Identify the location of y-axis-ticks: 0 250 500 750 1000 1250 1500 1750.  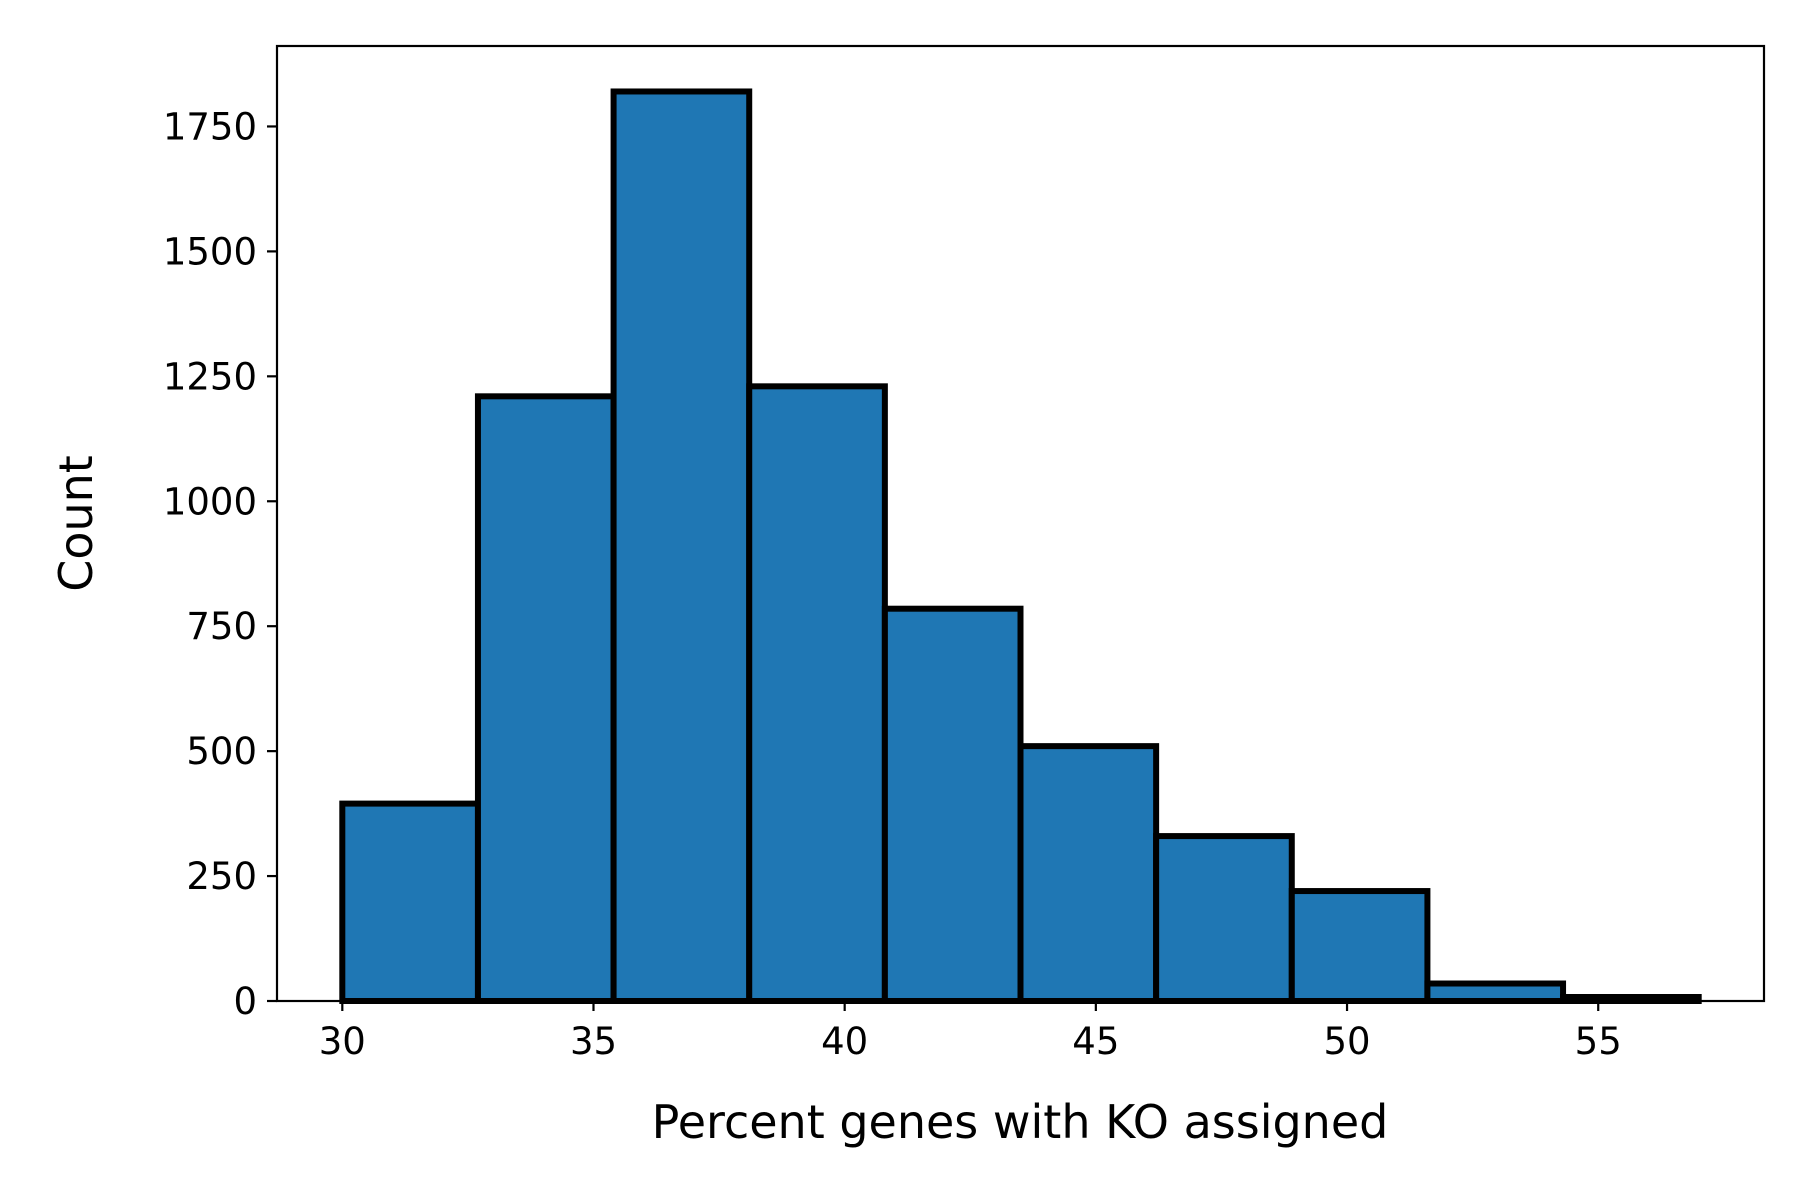
(220, 564).